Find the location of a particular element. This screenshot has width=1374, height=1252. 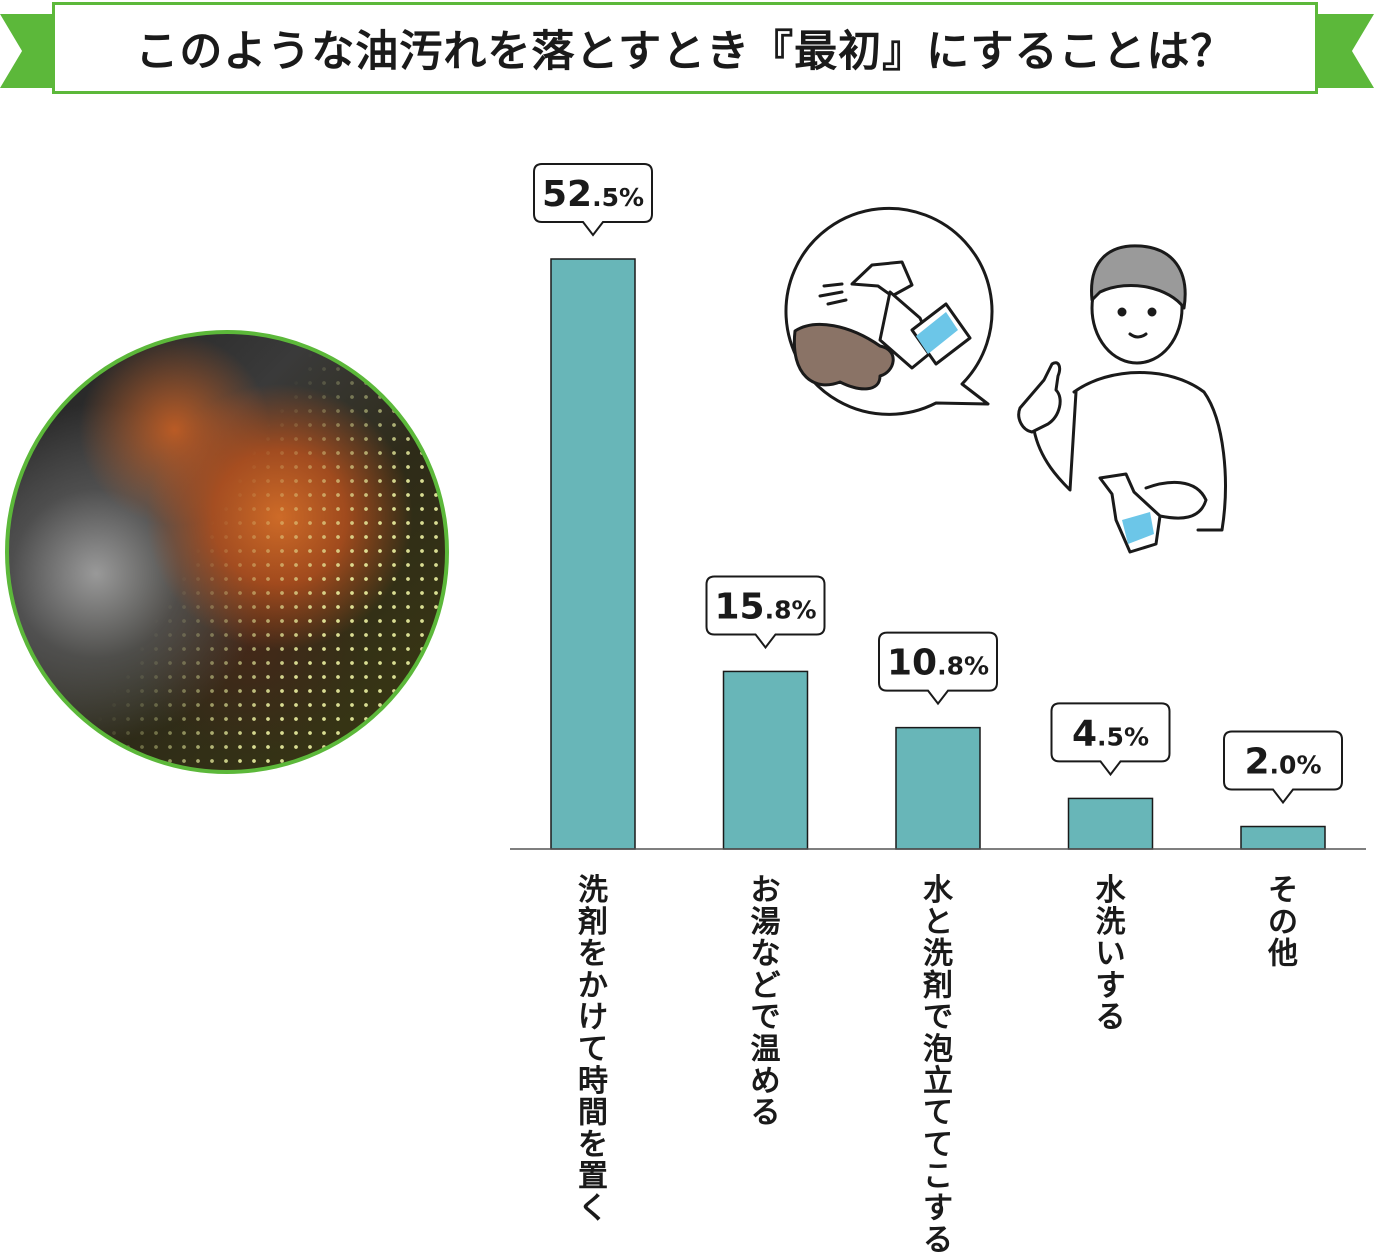

value-label-5: 2.0% is located at coordinates (1282, 762).